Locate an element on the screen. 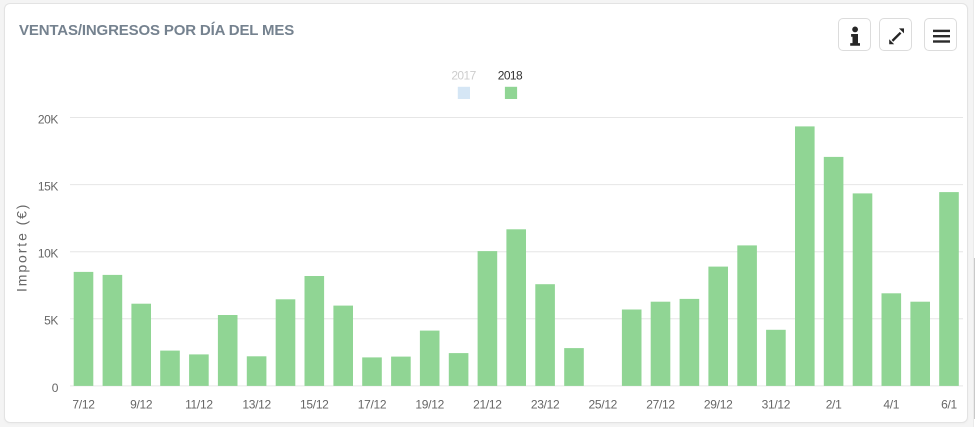 This screenshot has height=427, width=976. svg-text: 6/1 is located at coordinates (949, 405).